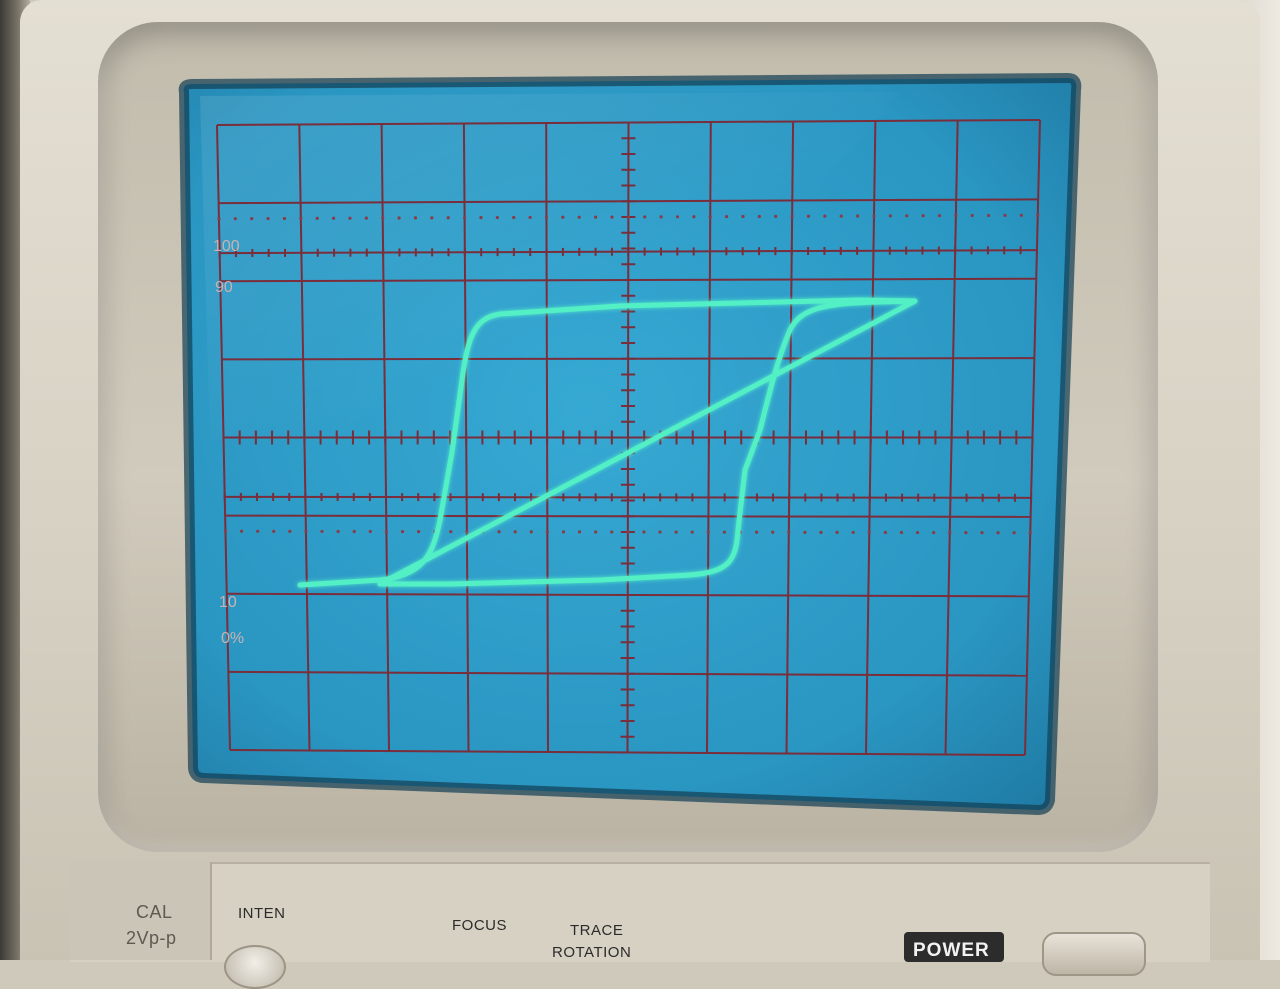 The height and width of the screenshot is (989, 1280). I want to click on power-label-plate, so click(954, 947).